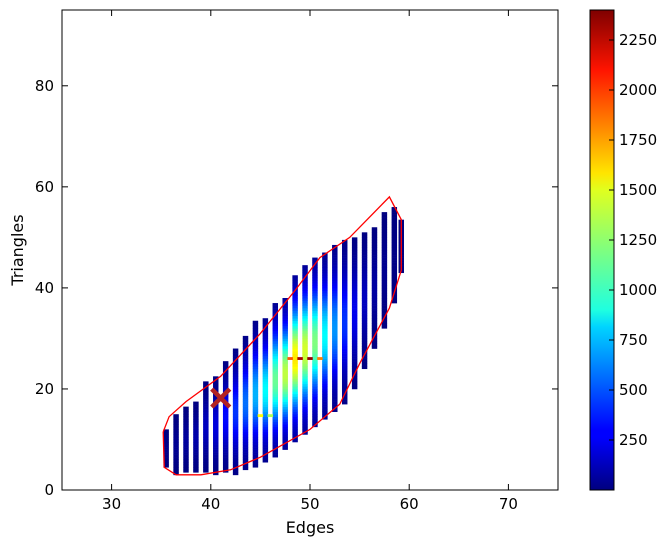 Image resolution: width=670 pixels, height=548 pixels. I want to click on colorbar-tick-label: 500, so click(633, 390).